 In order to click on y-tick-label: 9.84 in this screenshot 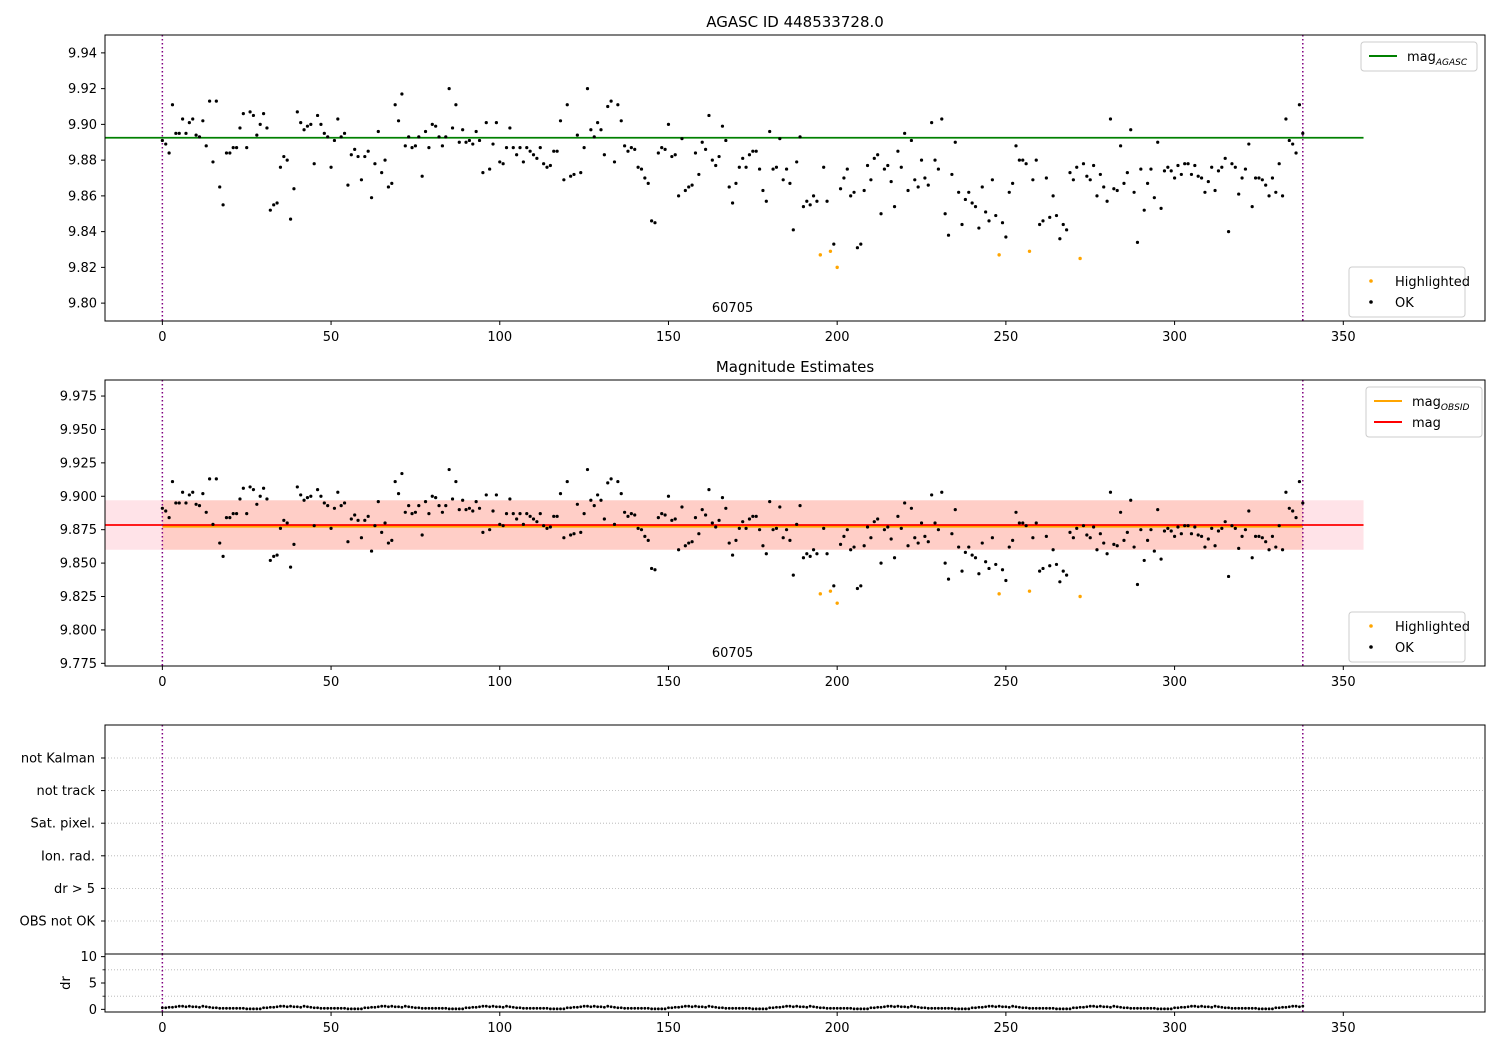, I will do `click(82, 232)`.